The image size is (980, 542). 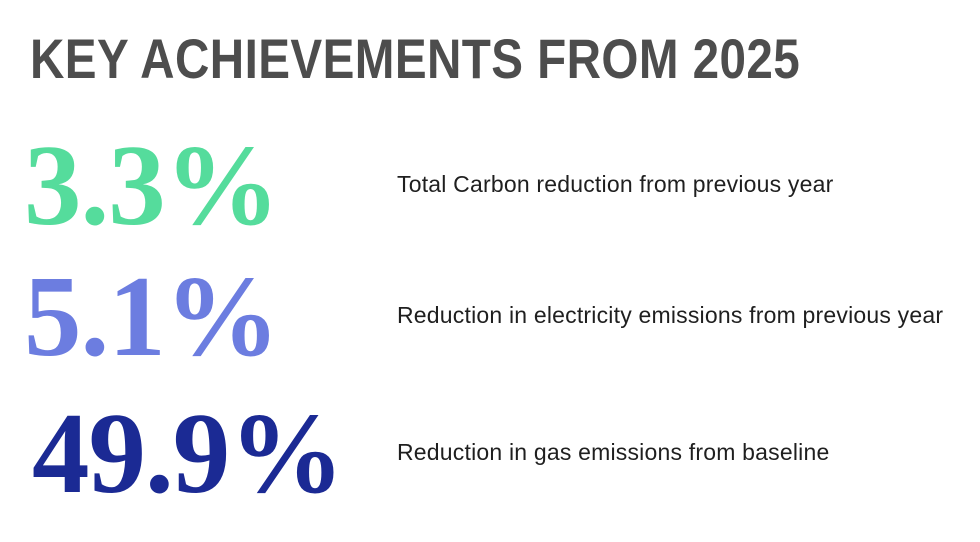 What do you see at coordinates (152, 185) in the screenshot?
I see `stat-value-total-carbon: 3.3%` at bounding box center [152, 185].